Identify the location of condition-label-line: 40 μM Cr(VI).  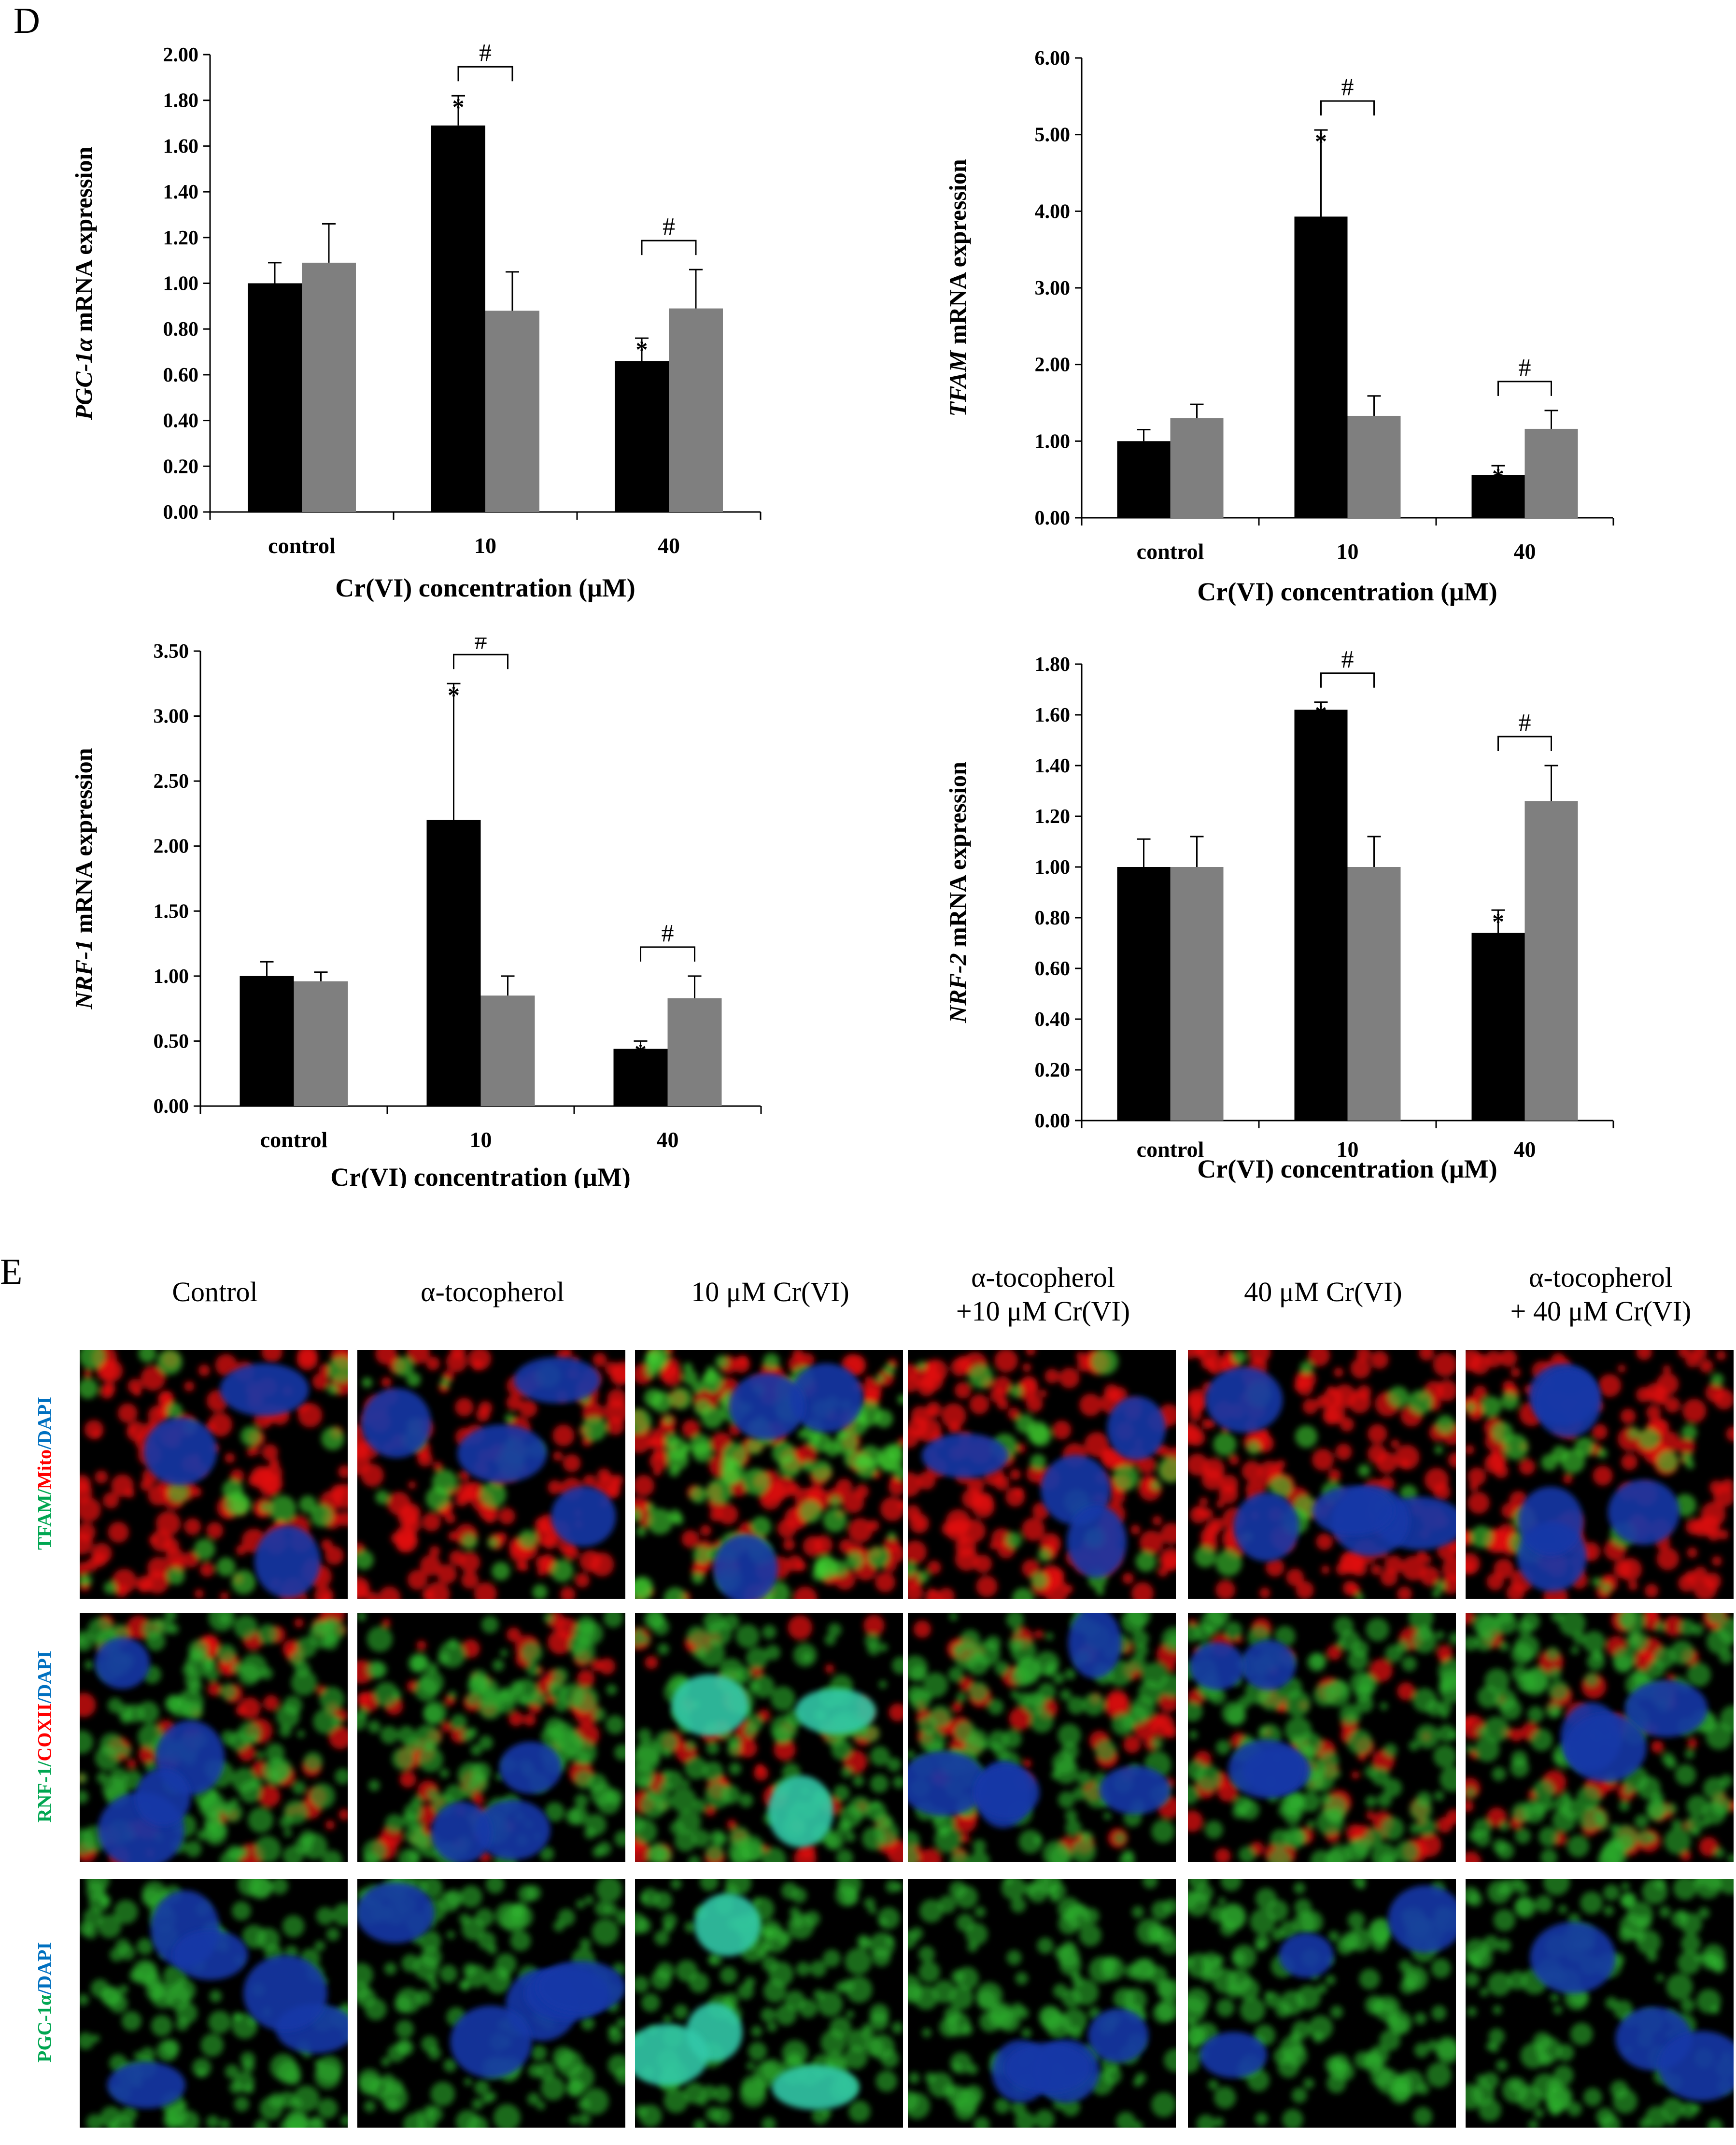
(1323, 1291).